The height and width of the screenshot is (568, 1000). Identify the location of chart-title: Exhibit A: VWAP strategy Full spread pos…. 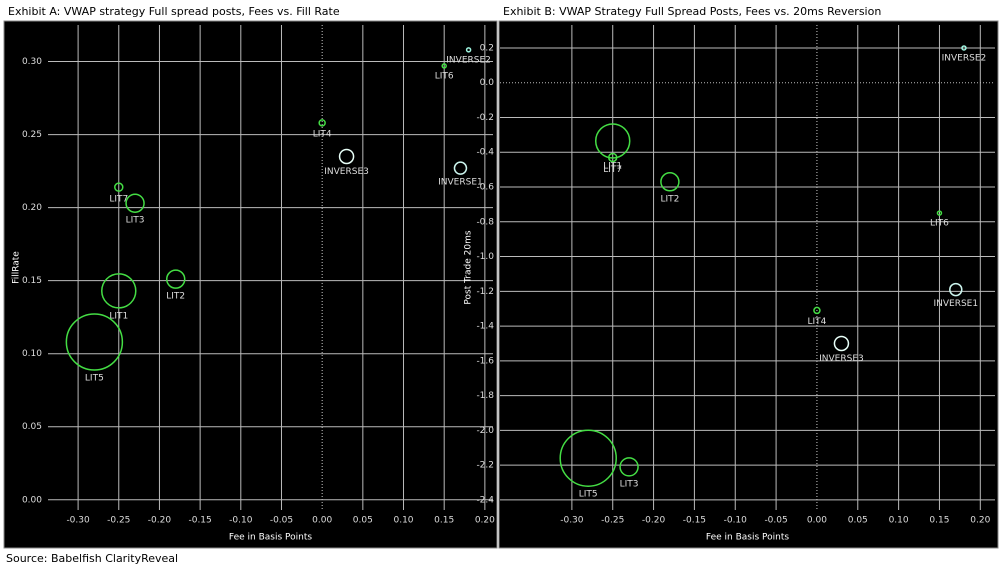
(174, 11).